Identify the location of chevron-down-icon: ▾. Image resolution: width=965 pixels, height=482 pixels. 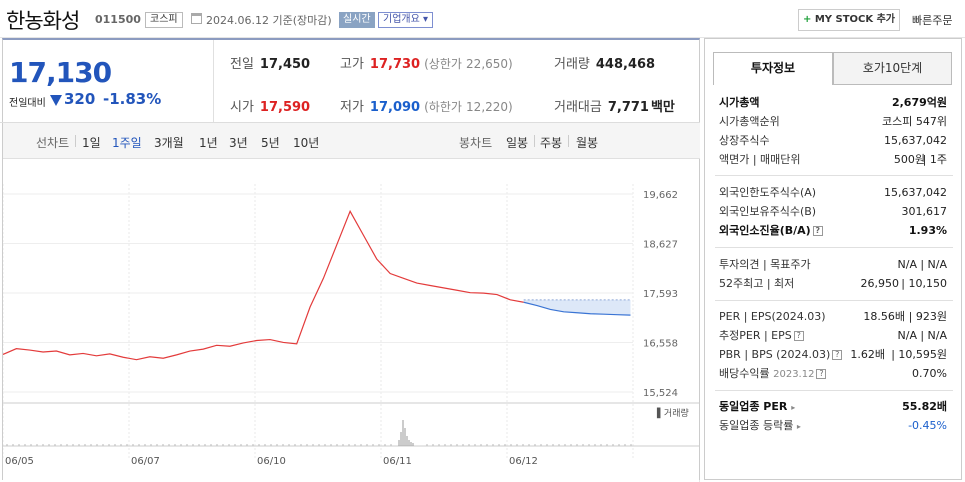
(426, 19).